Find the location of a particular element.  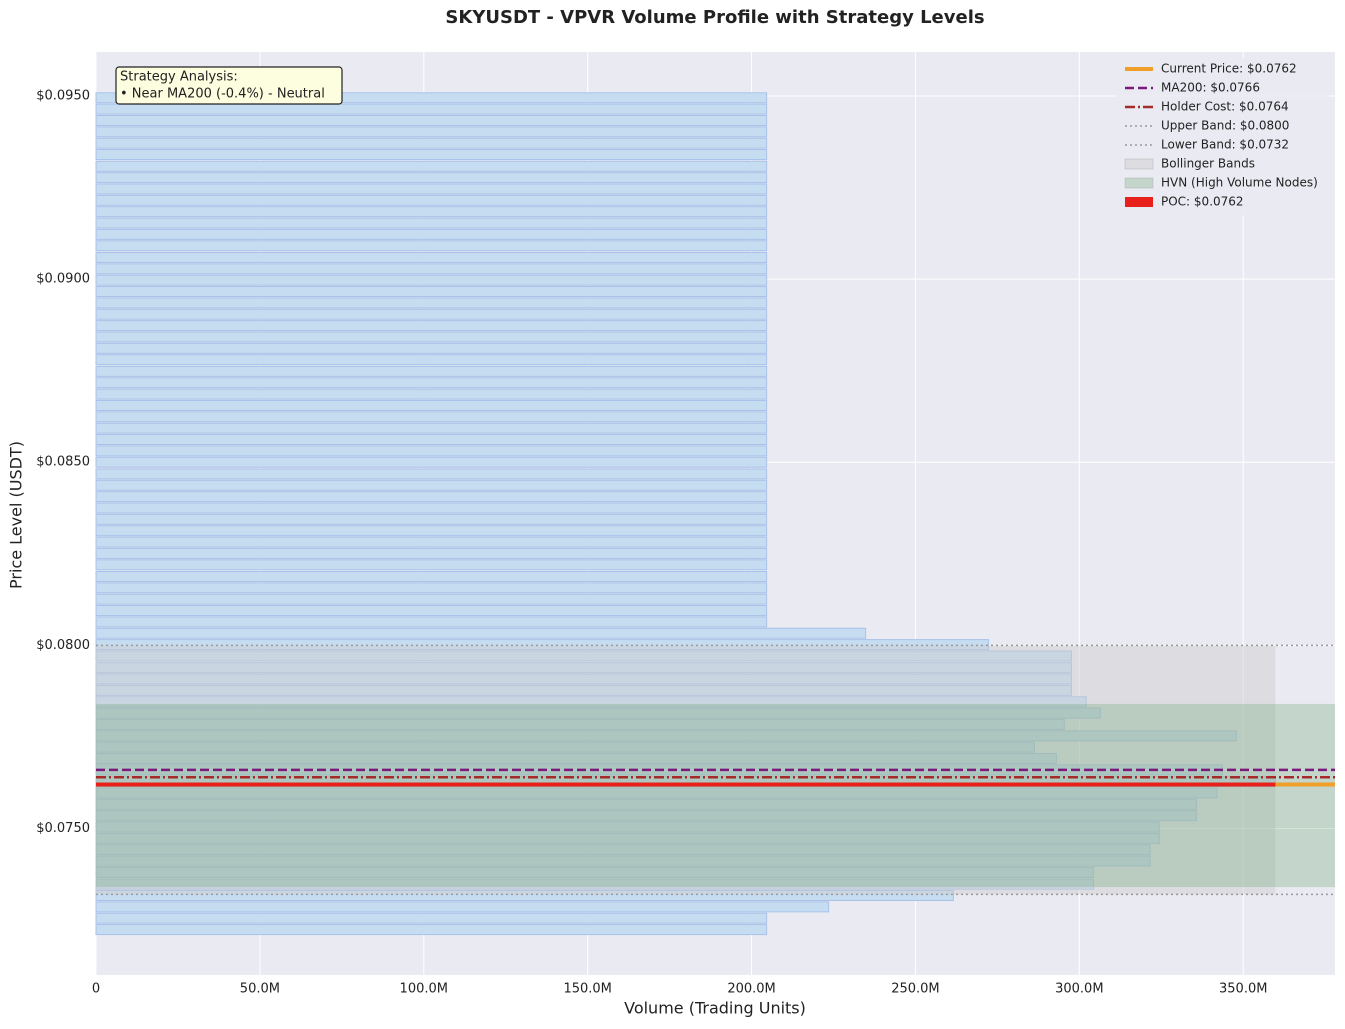

x-tick-label: 0 is located at coordinates (96, 989).